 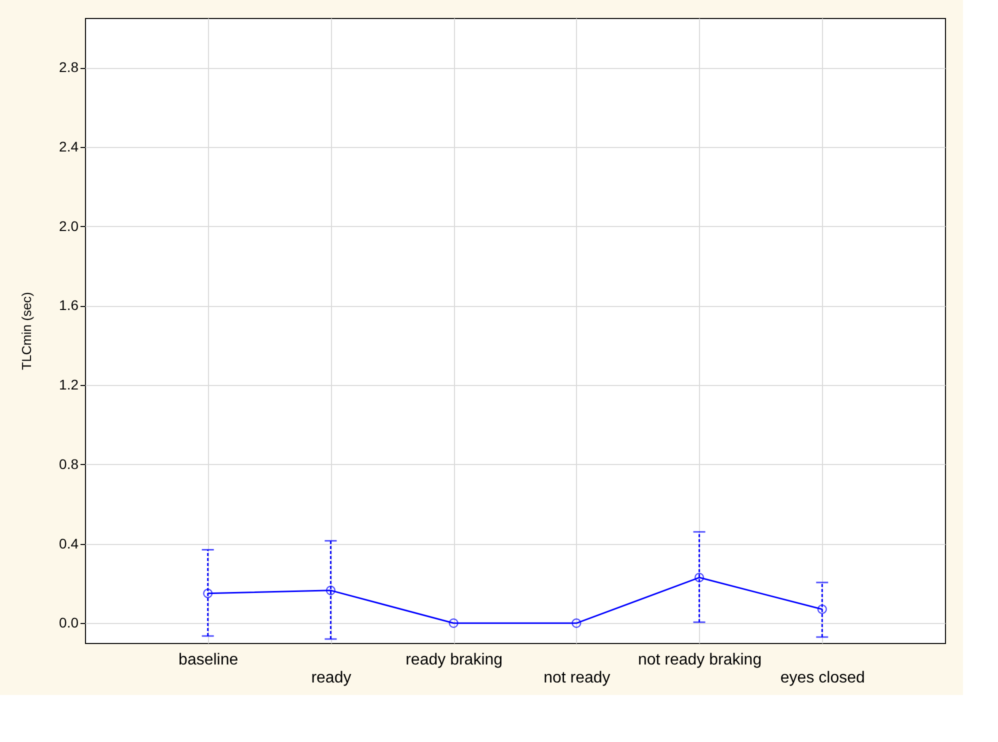 I want to click on y-tick-label: 2.4, so click(x=69, y=146).